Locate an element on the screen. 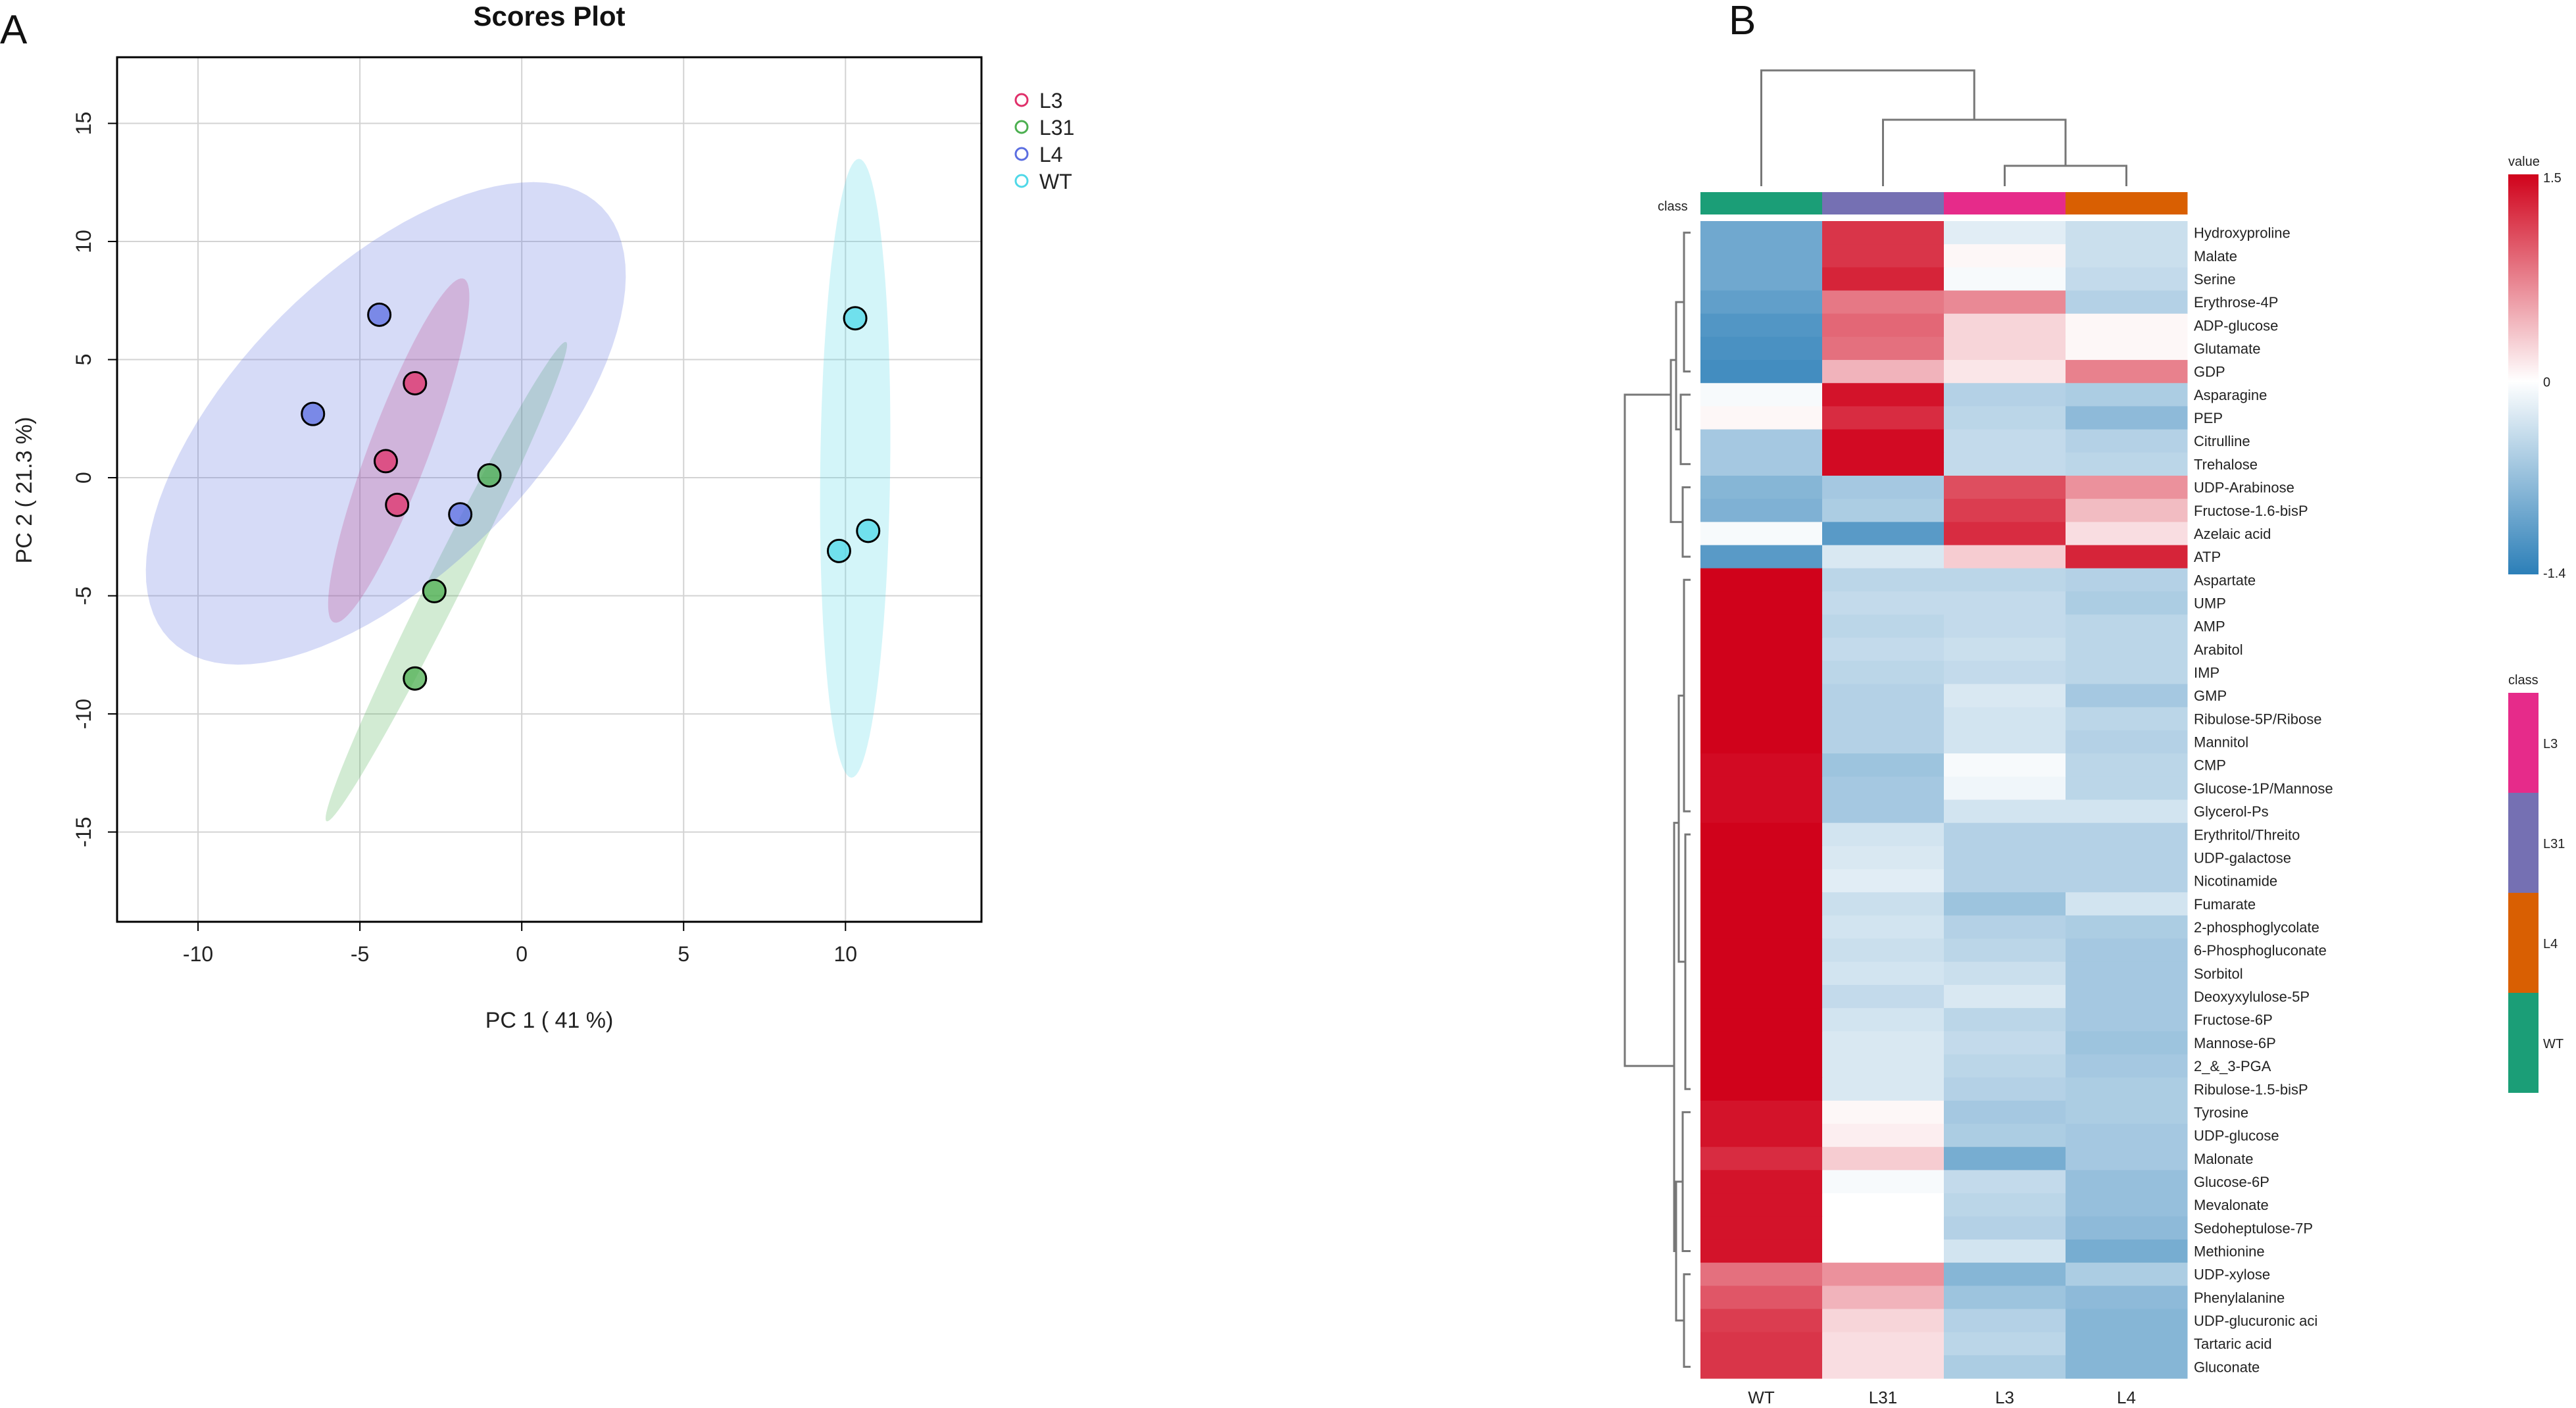  class-bar-l4 is located at coordinates (2127, 203).